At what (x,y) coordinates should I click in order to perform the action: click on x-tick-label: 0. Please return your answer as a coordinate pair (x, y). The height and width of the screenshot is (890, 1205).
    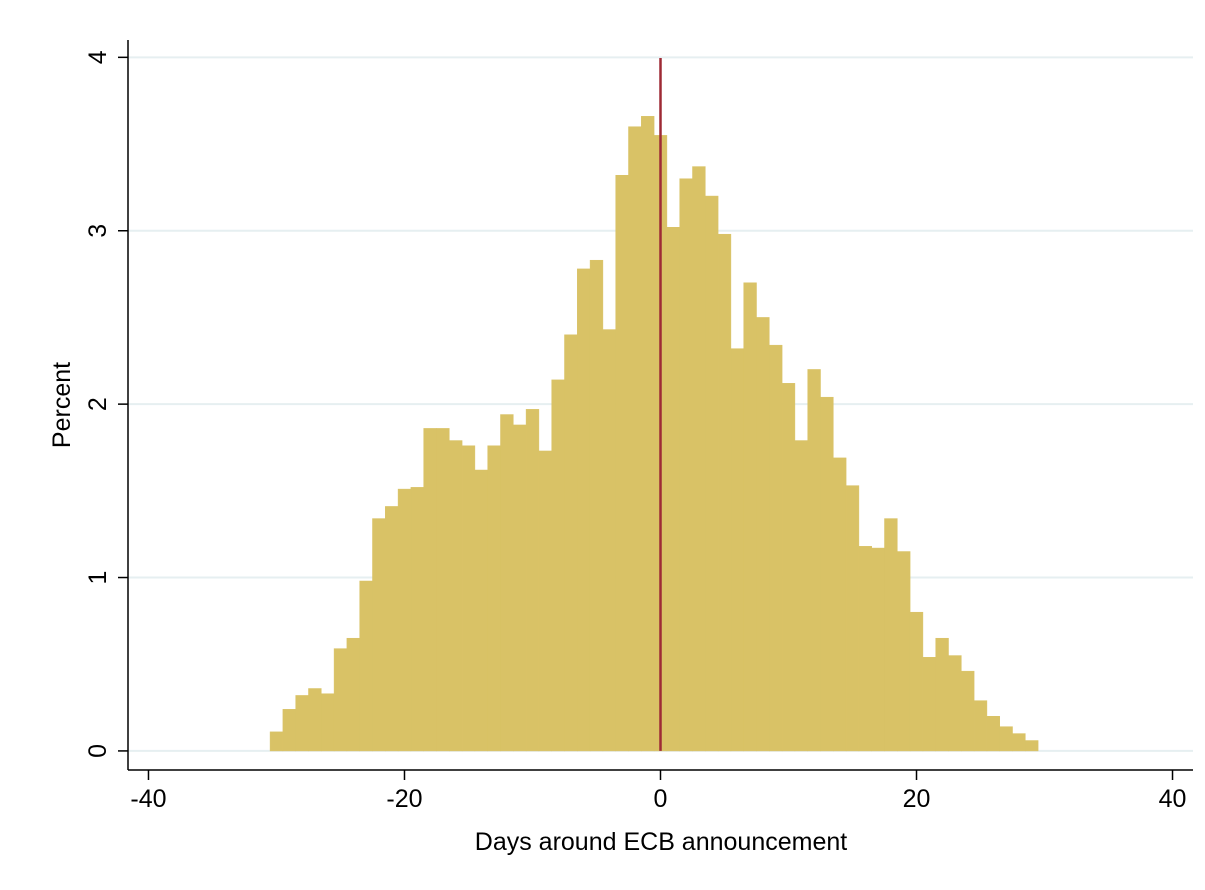
    Looking at the image, I should click on (661, 799).